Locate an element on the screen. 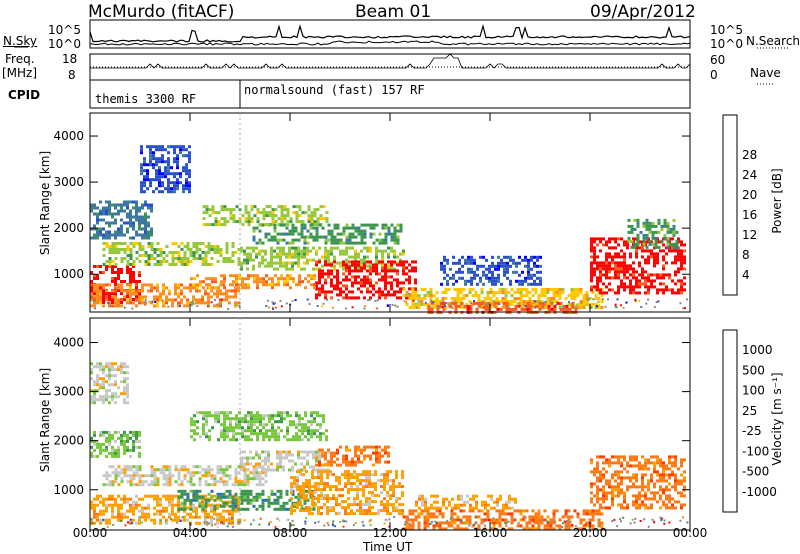 The width and height of the screenshot is (800, 554). y-tick-label: 4000 is located at coordinates (68, 136).